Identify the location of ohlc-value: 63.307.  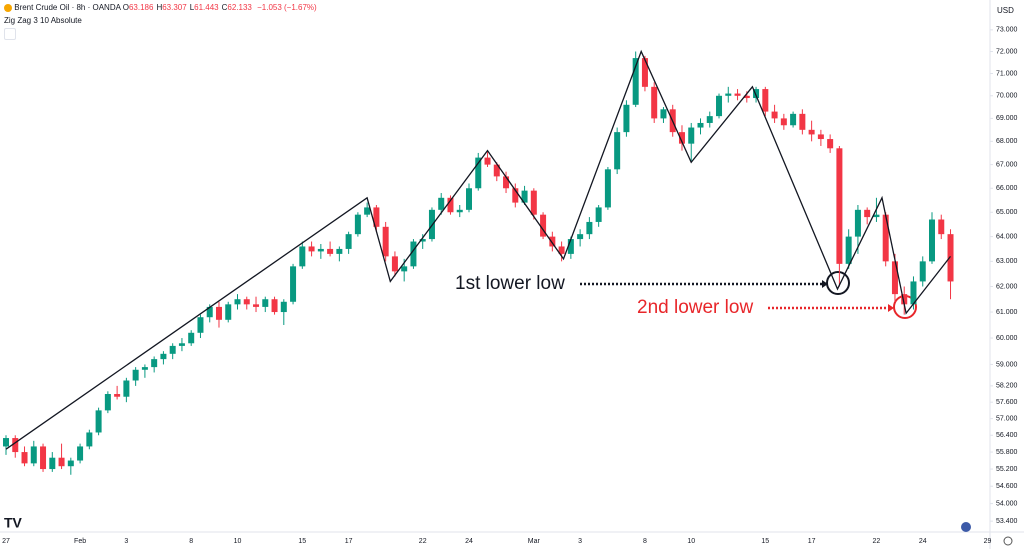
(174, 7).